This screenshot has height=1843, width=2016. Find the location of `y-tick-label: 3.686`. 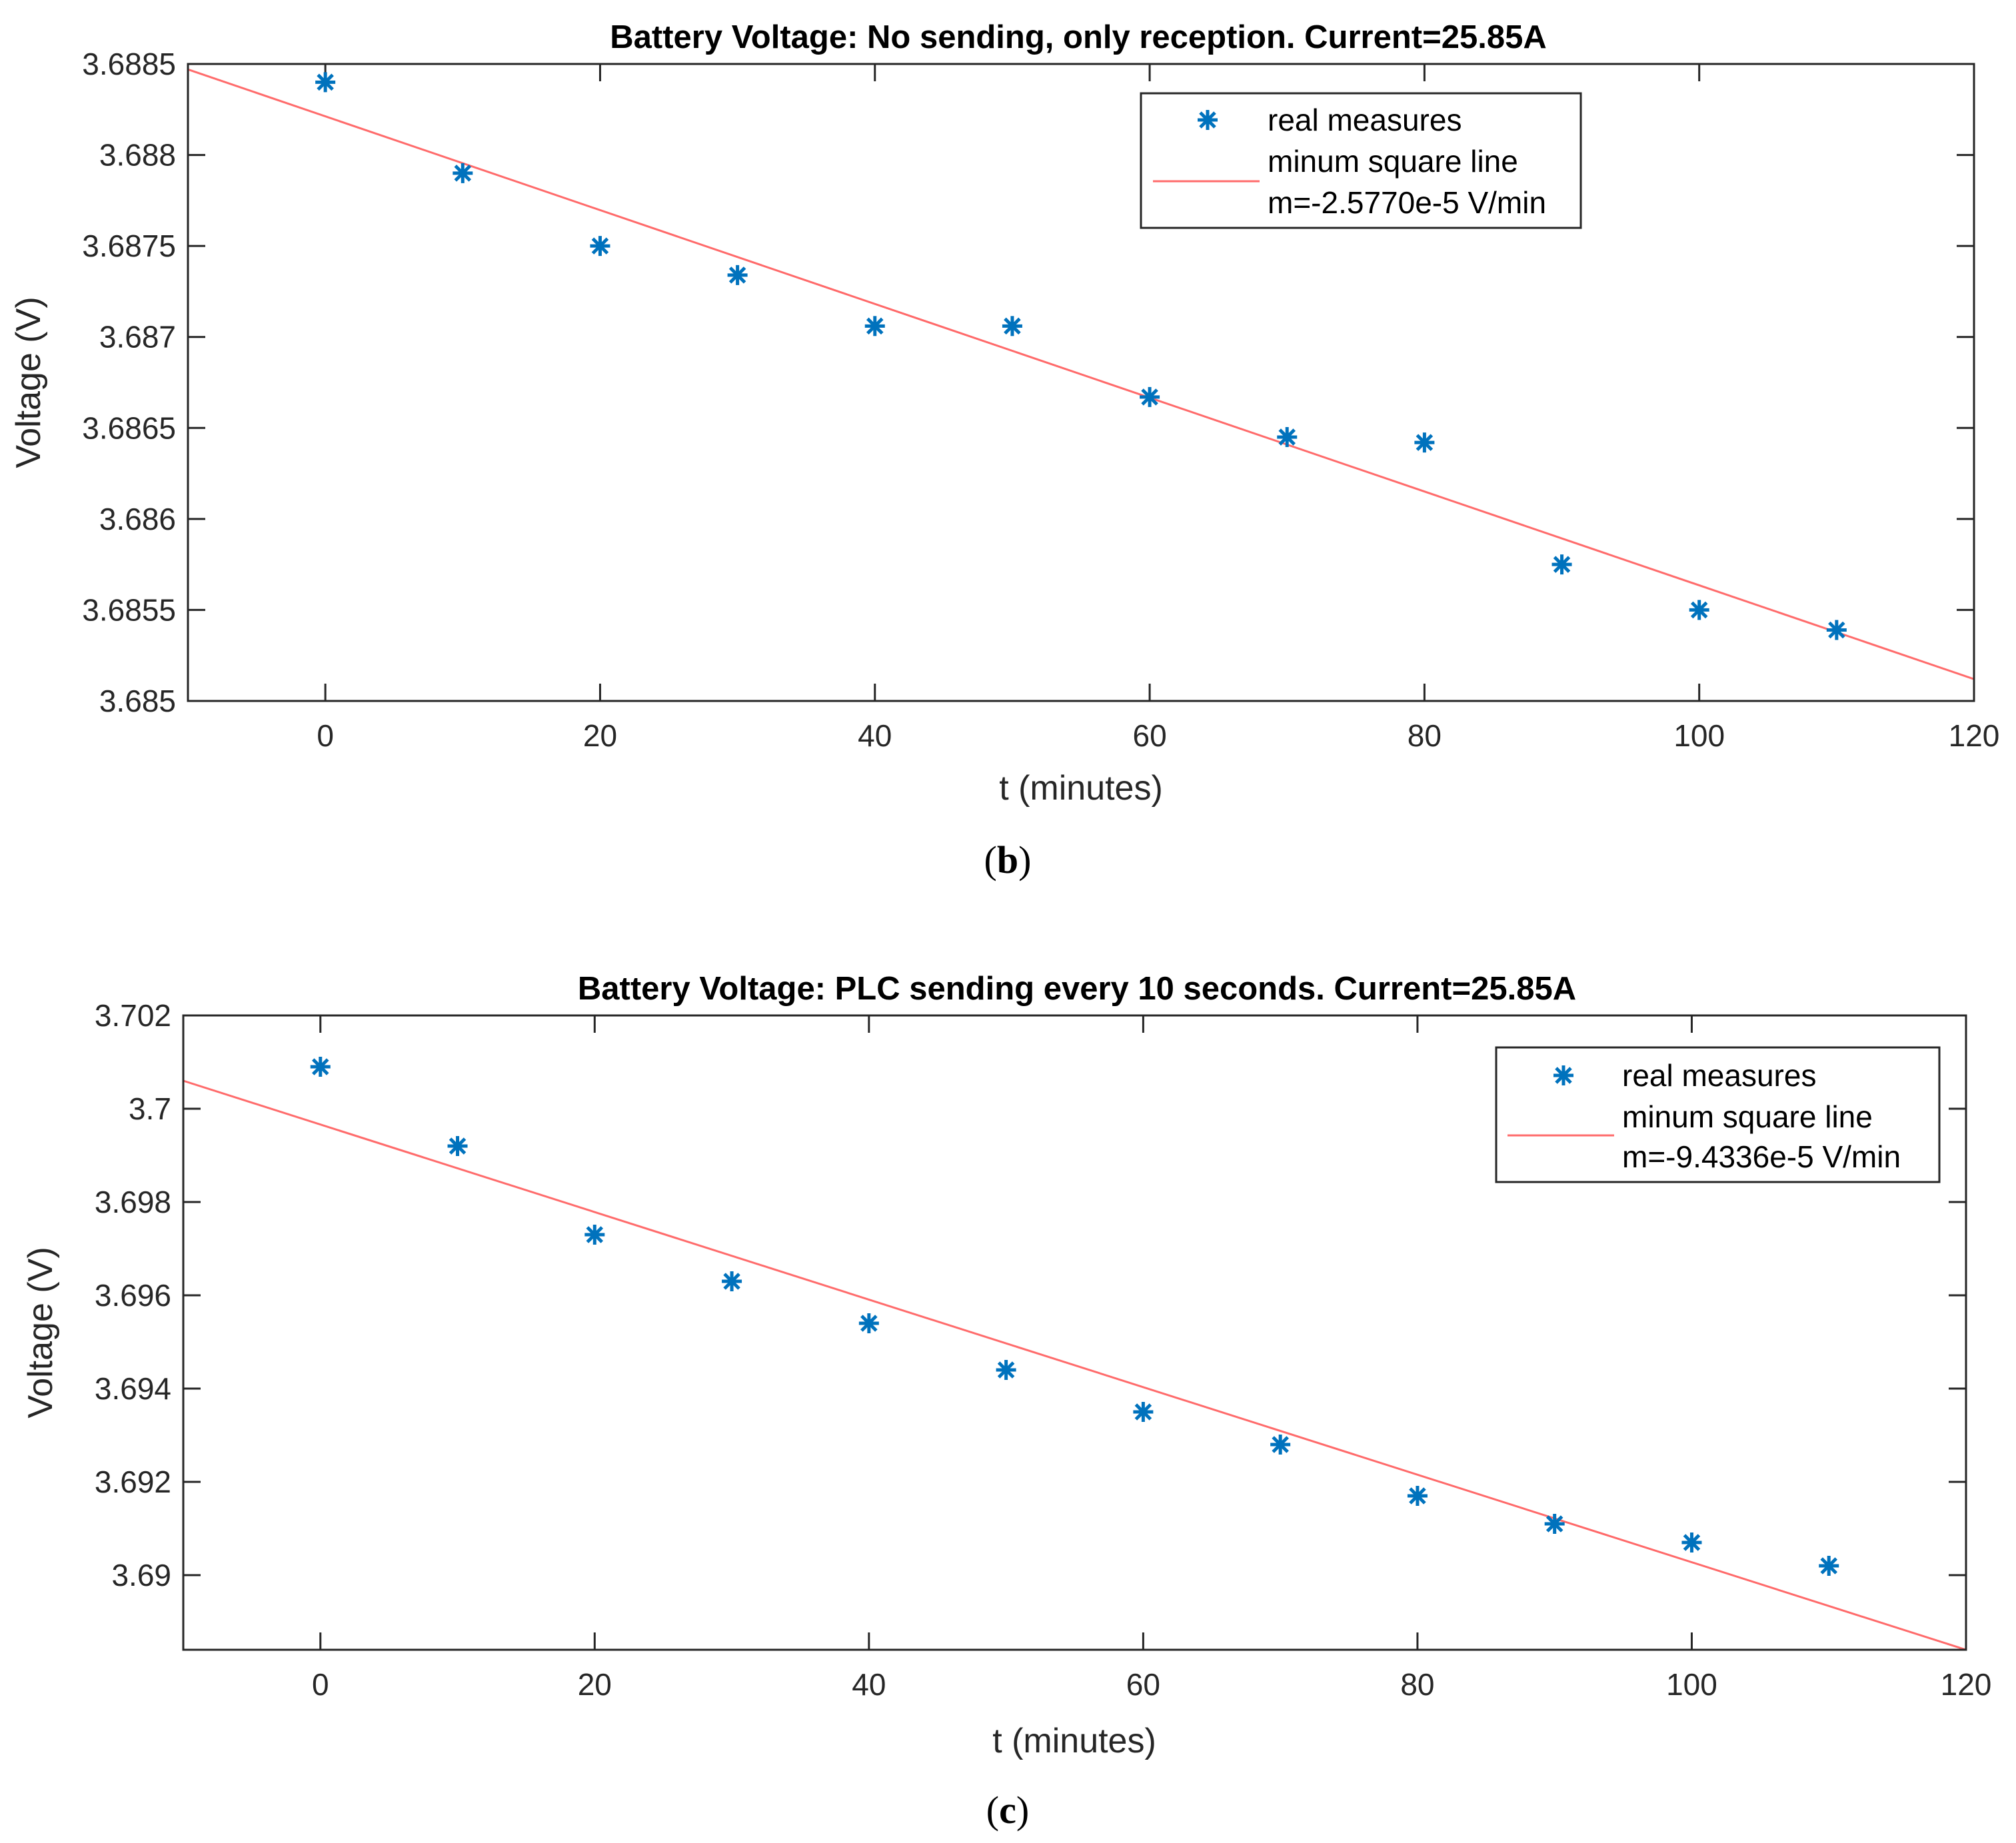

y-tick-label: 3.686 is located at coordinates (137, 519).